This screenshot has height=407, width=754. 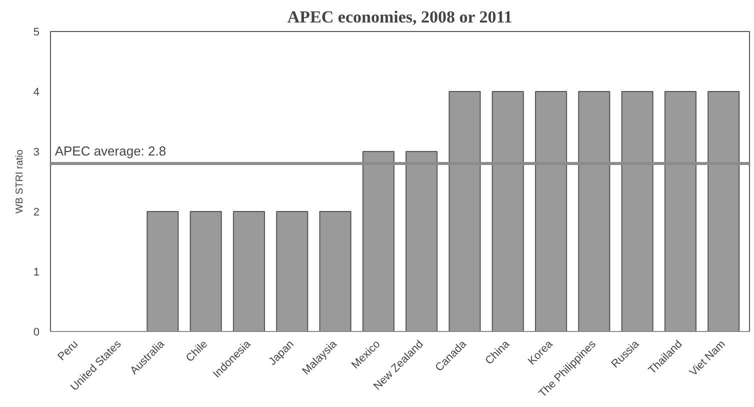 What do you see at coordinates (36, 152) in the screenshot?
I see `y-tick-label: 3` at bounding box center [36, 152].